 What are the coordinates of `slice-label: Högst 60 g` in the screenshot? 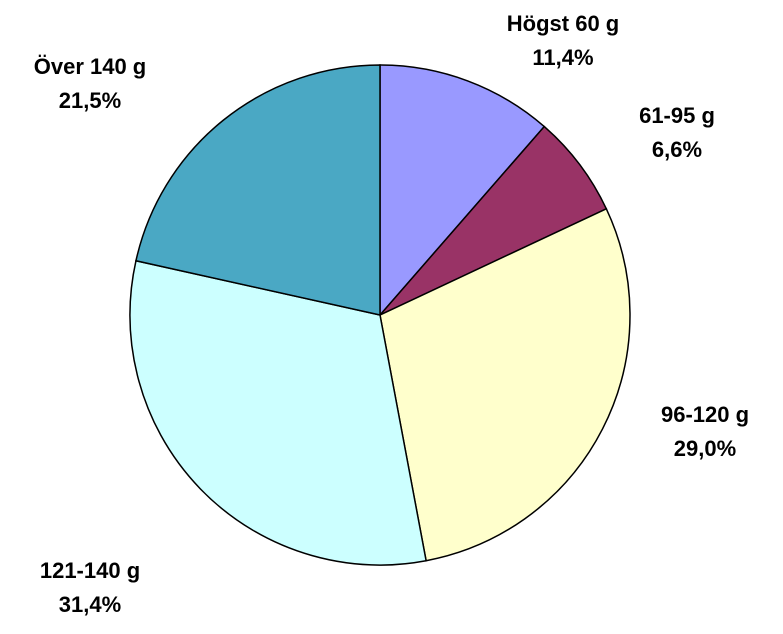 It's located at (563, 23).